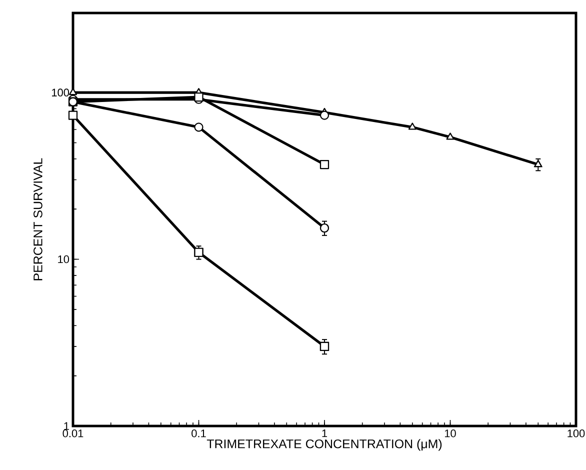  I want to click on y-axis-title: PERCENT SURVIVAL, so click(38, 219).